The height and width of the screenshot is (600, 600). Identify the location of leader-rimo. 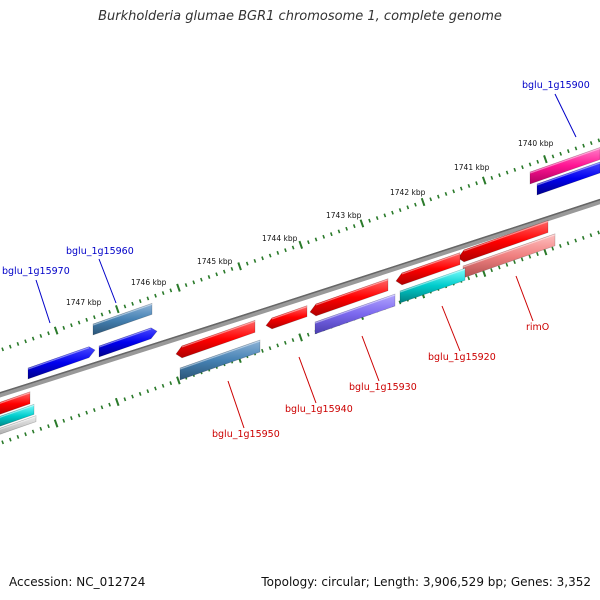
(524, 298).